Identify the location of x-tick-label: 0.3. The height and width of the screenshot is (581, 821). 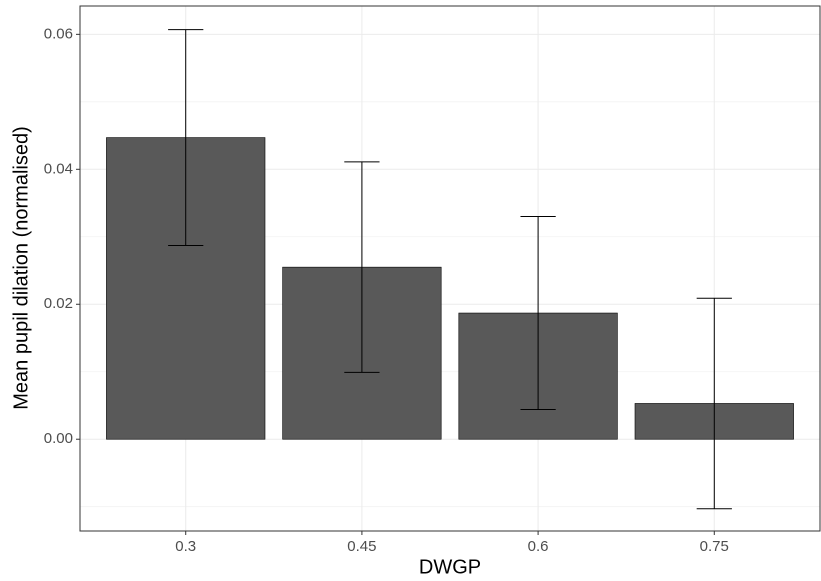
(185, 546).